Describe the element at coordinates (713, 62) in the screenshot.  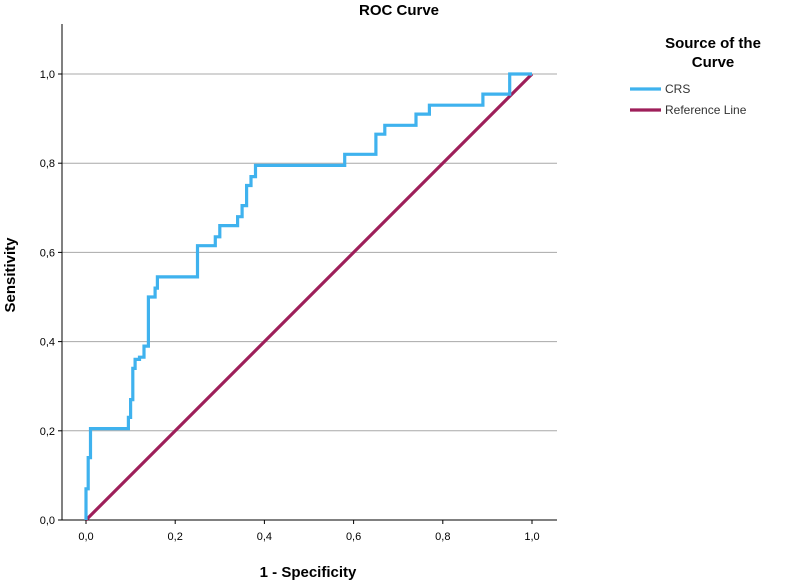
I see `legend-title-line-2: Curve` at that location.